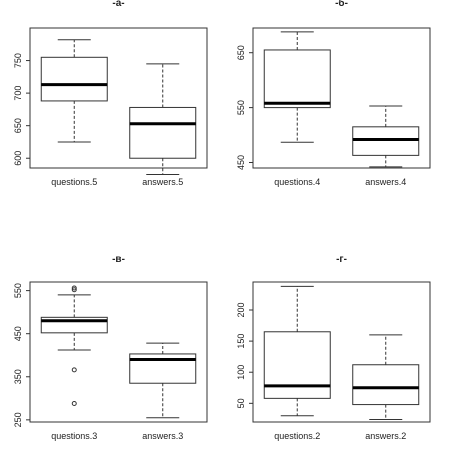  What do you see at coordinates (18, 376) in the screenshot?
I see `y-tick-label: 350` at bounding box center [18, 376].